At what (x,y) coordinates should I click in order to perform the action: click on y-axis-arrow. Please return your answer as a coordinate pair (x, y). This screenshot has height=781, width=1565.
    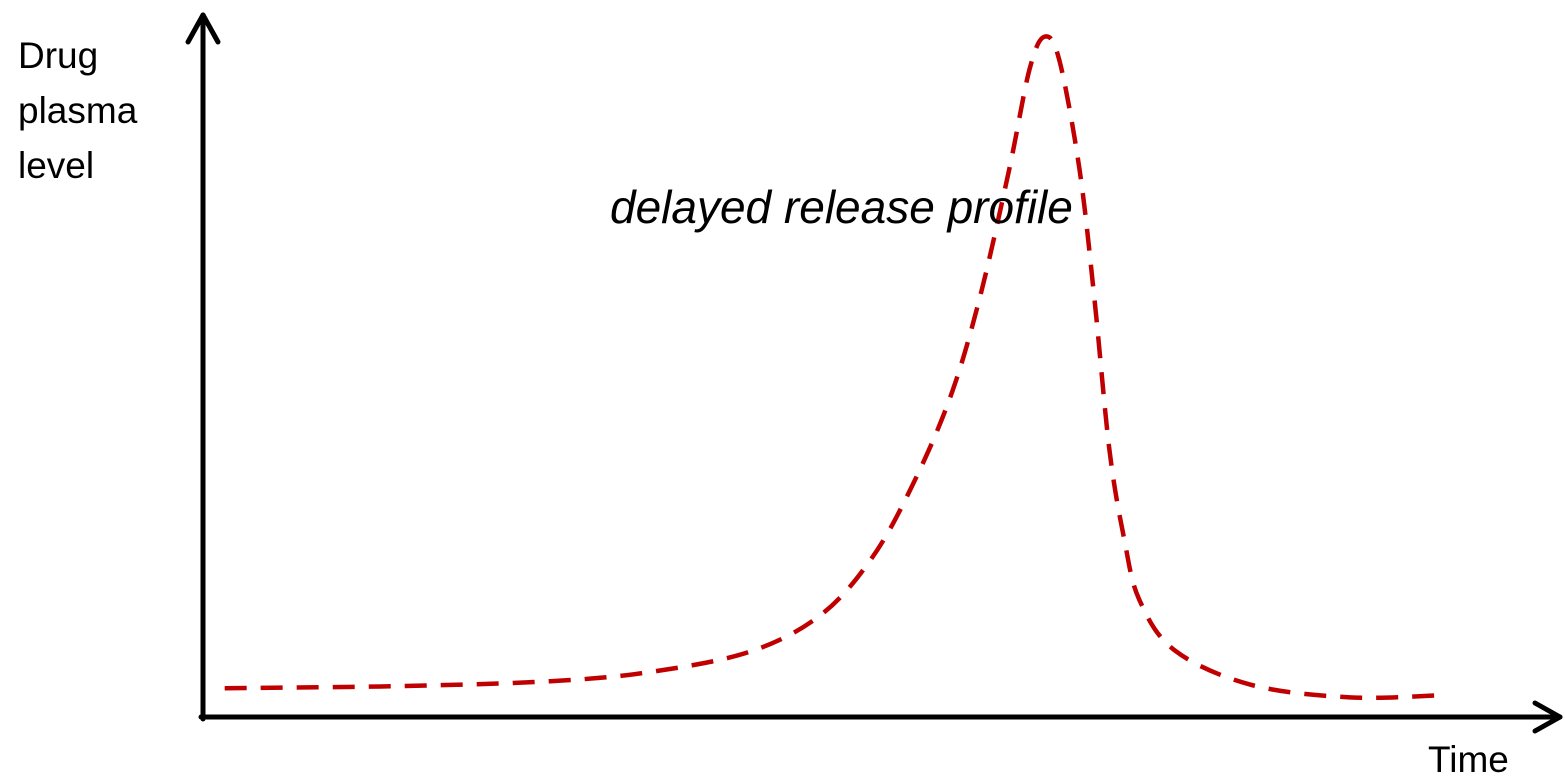
    Looking at the image, I should click on (203, 28).